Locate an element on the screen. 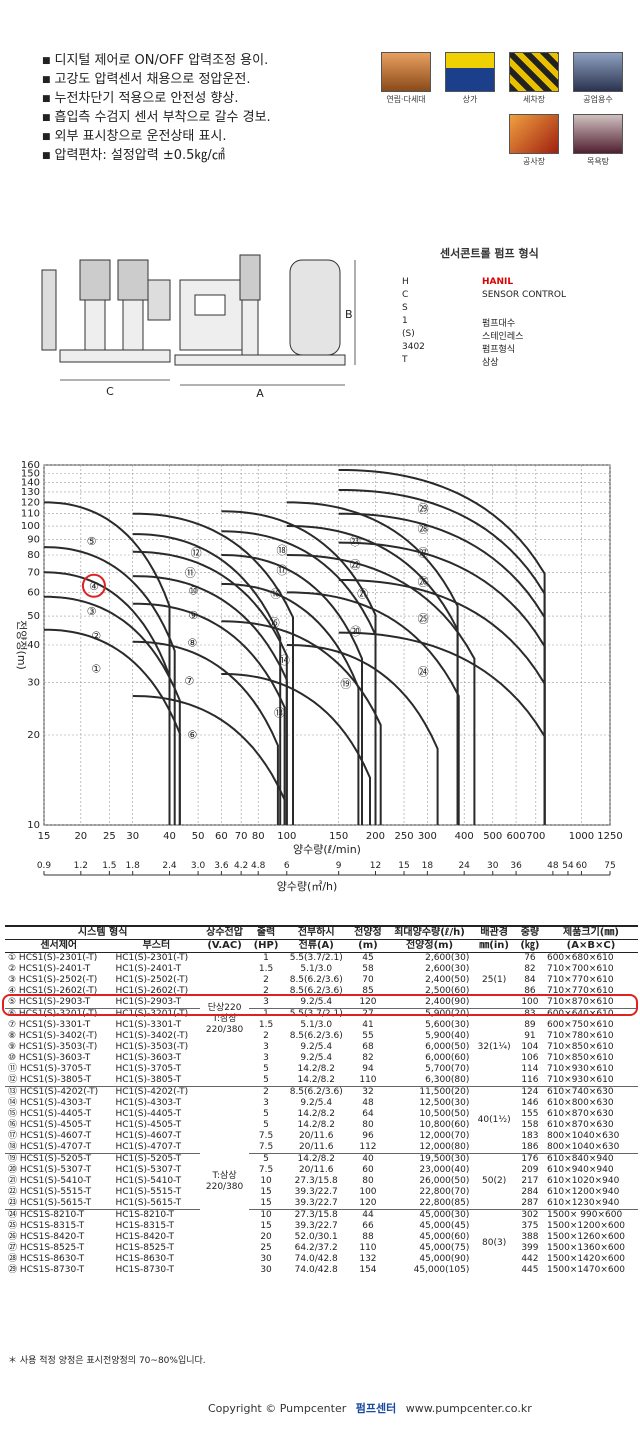 The image size is (640, 1450). table-cell: 1 is located at coordinates (266, 958).